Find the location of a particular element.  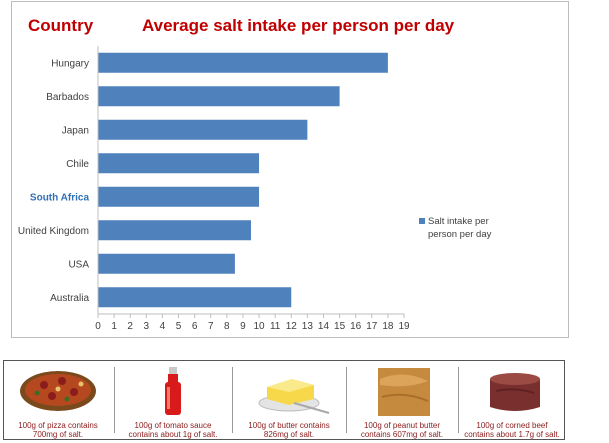

x-axis-ticks: 0 1 2 3 4 5 6 7 8 9 10 11 12 13 14 15 16 17 18 19 is located at coordinates (252, 323).